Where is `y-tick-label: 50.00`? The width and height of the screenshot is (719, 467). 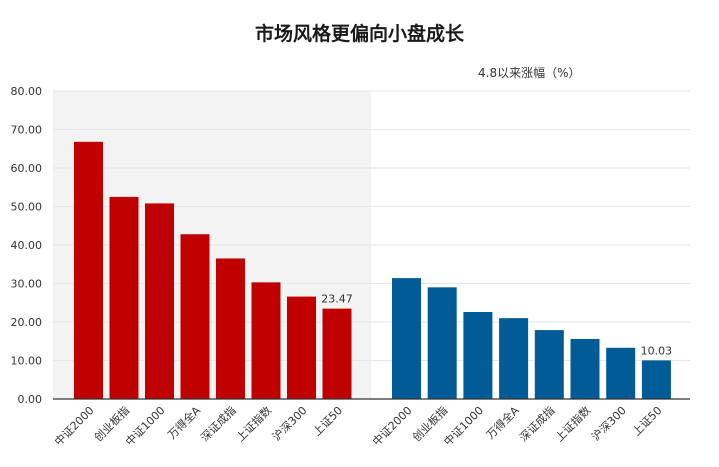 y-tick-label: 50.00 is located at coordinates (27, 207).